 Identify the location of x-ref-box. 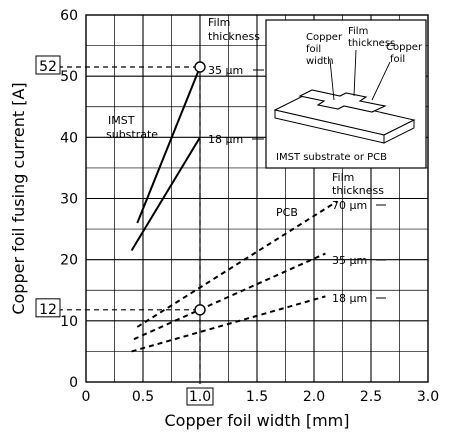
(200, 396).